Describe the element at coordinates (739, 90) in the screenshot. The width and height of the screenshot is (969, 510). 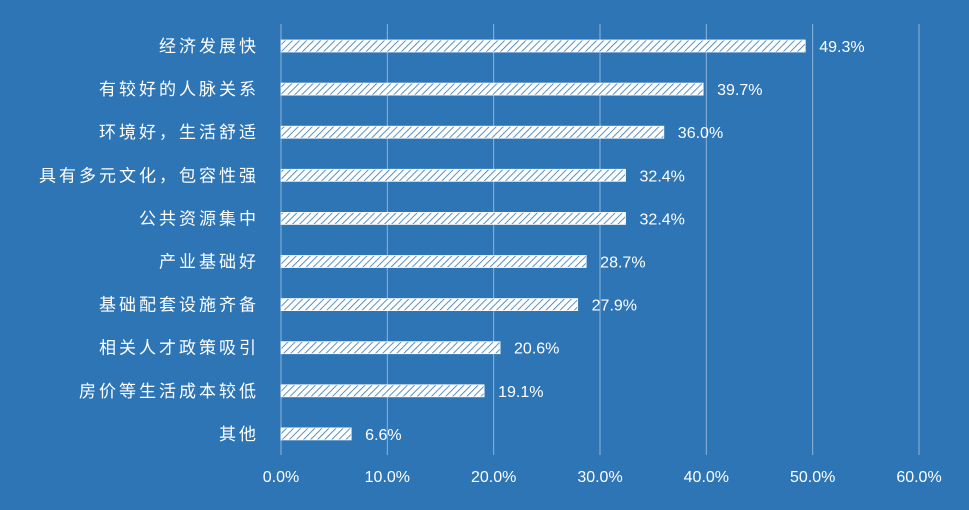
I see `data-label: 39.7%` at that location.